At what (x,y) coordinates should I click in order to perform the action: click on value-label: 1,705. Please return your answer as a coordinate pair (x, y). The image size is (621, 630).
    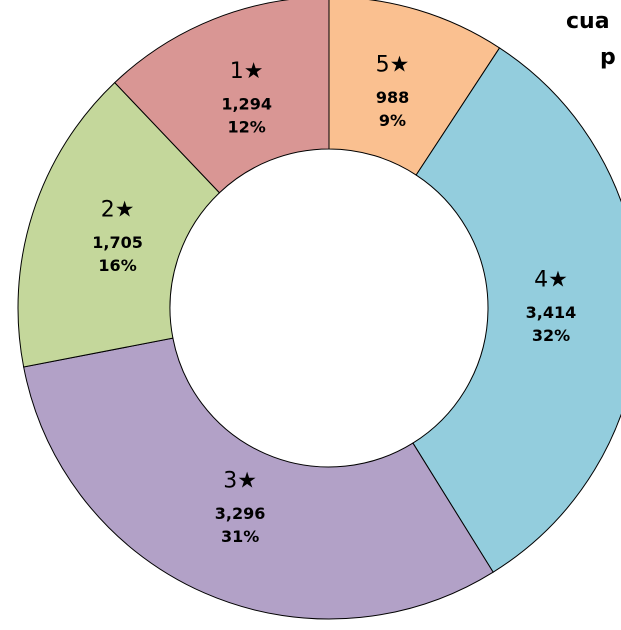
    Looking at the image, I should click on (117, 242).